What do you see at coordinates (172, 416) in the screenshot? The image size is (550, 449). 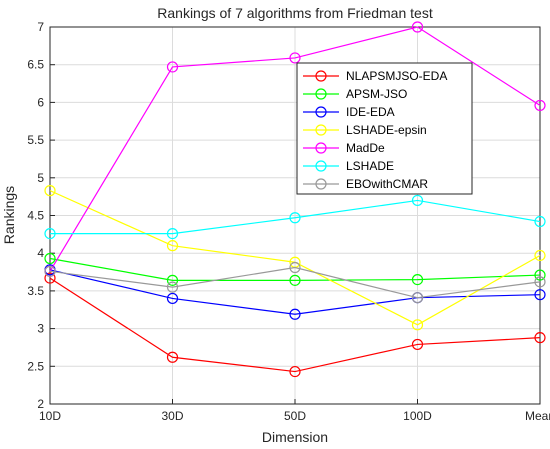 I see `x-tick-label: 30D` at bounding box center [172, 416].